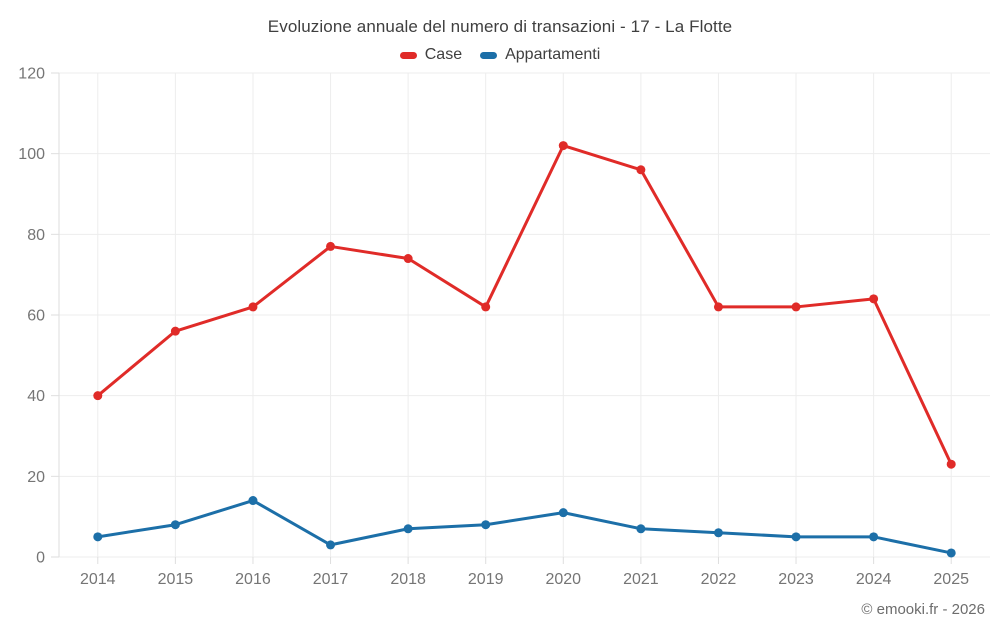  What do you see at coordinates (253, 501) in the screenshot?
I see `data-point-appartamenti-2016` at bounding box center [253, 501].